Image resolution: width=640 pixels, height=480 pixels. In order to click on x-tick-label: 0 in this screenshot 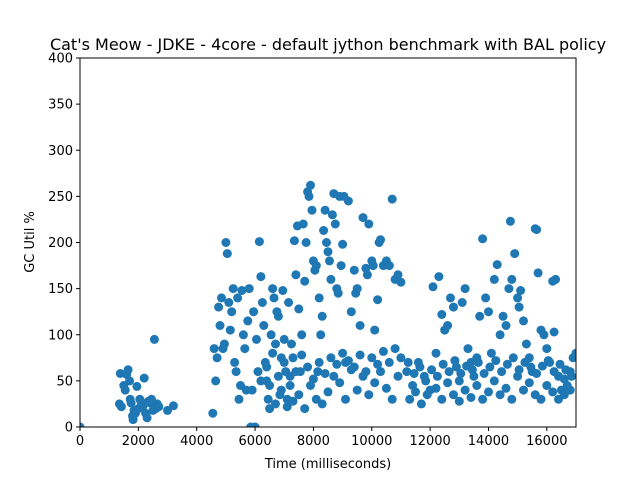, I will do `click(80, 441)`.